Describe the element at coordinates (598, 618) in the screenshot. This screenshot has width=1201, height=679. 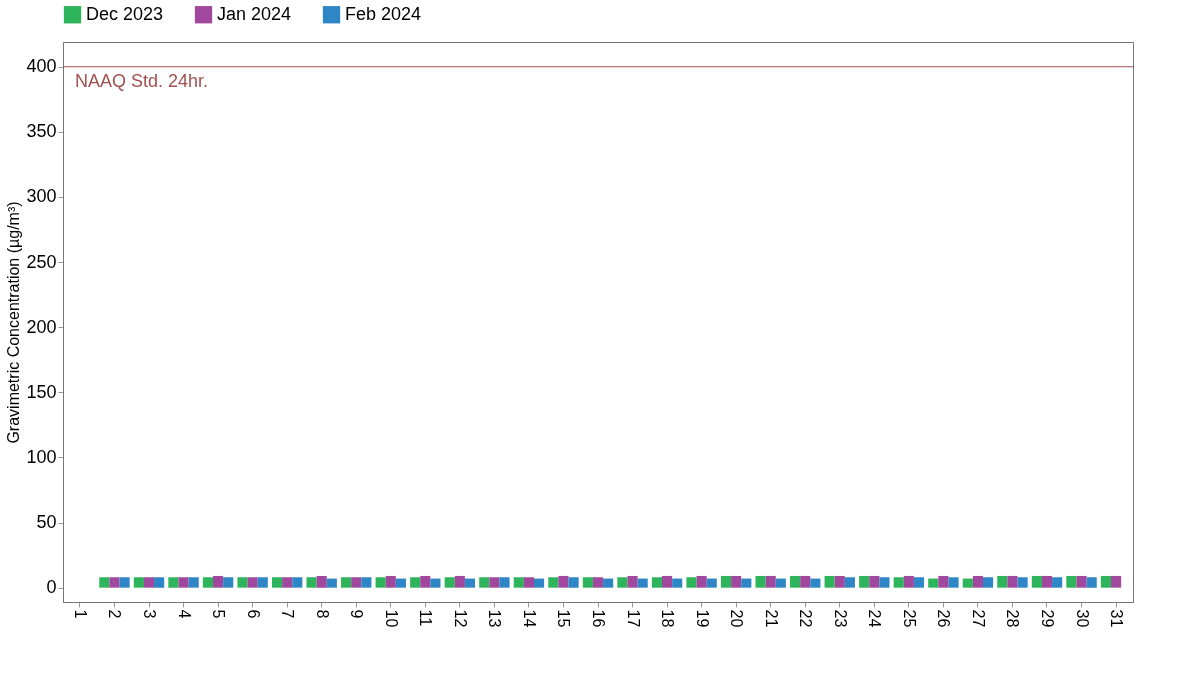
I see `x-tick-label: 16` at that location.